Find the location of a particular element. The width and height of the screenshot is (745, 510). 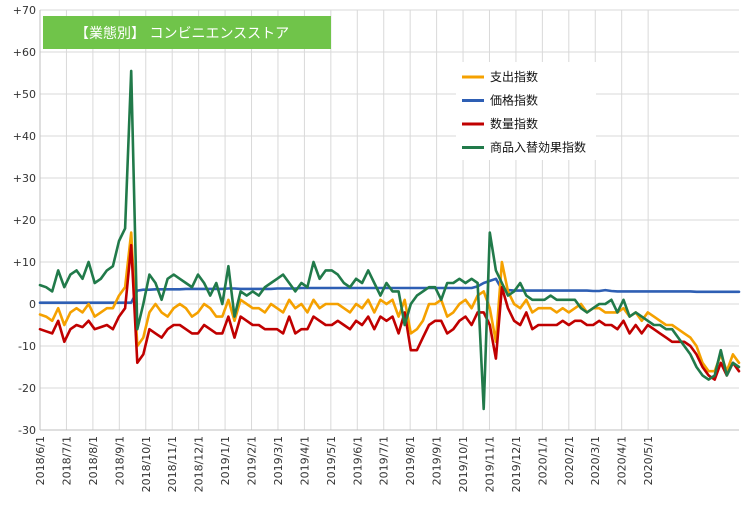

chart-title: 【業態別】 コンビニエンスストア is located at coordinates (182, 34).